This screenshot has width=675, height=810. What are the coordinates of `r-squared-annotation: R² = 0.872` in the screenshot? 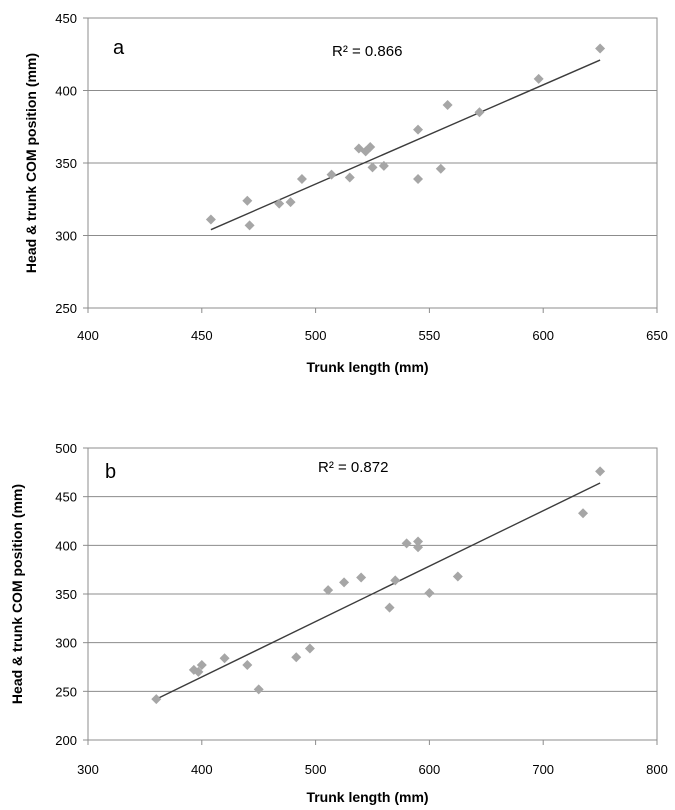 It's located at (353, 467).